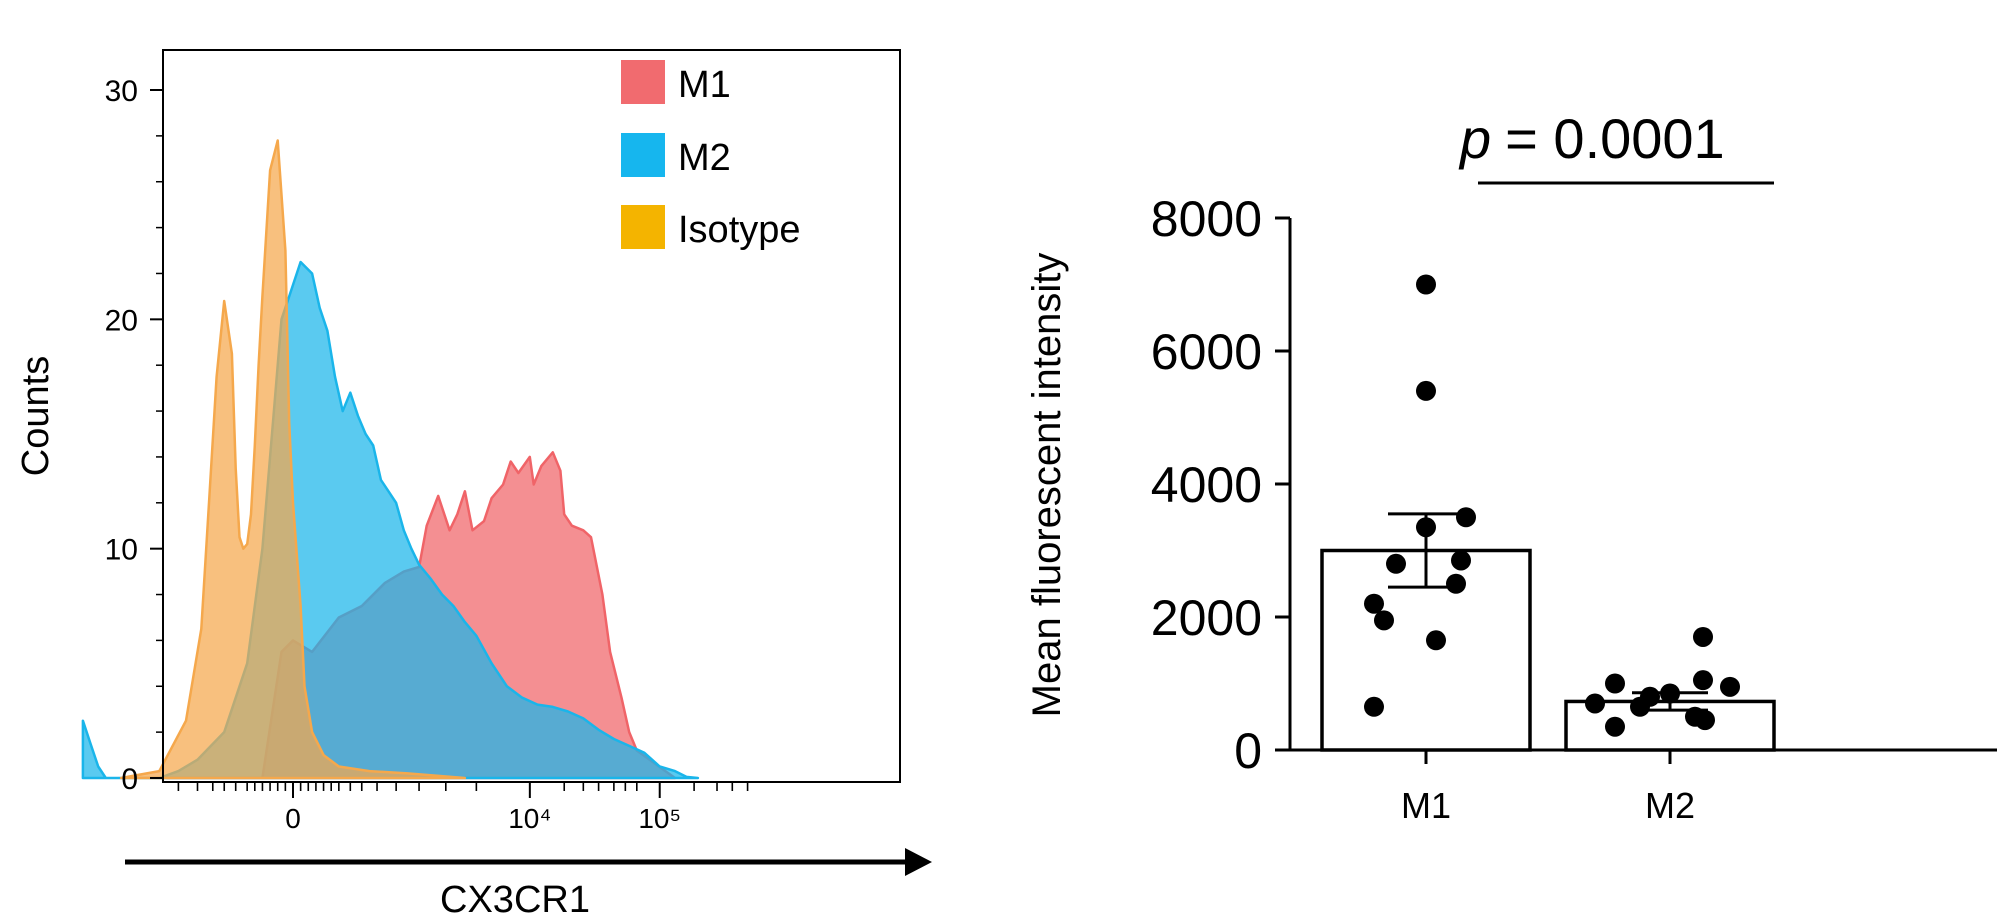  I want to click on legend-swatch-m1, so click(643, 82).